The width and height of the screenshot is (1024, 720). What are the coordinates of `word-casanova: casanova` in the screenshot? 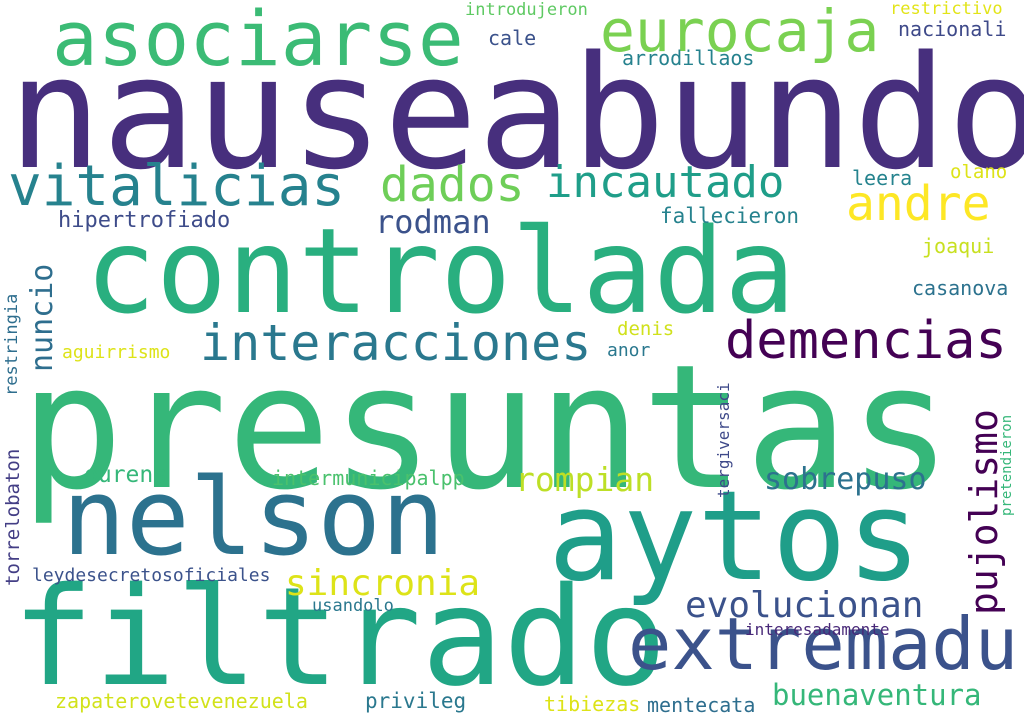 It's located at (960, 288).